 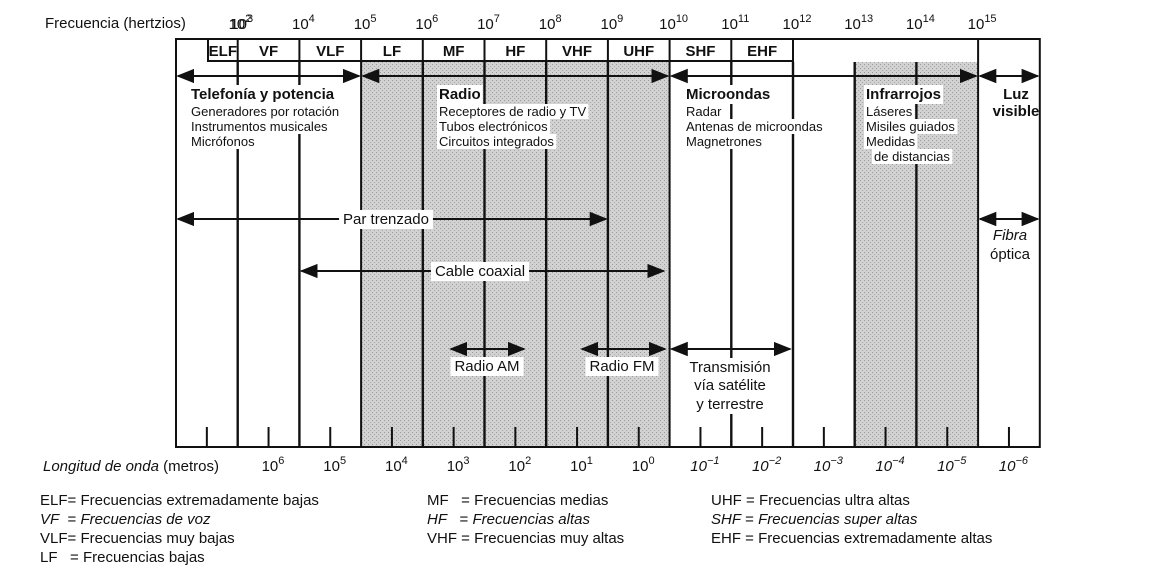 I want to click on legend-row-vlf: VLF= Frecuencias muy bajas, so click(x=179, y=538).